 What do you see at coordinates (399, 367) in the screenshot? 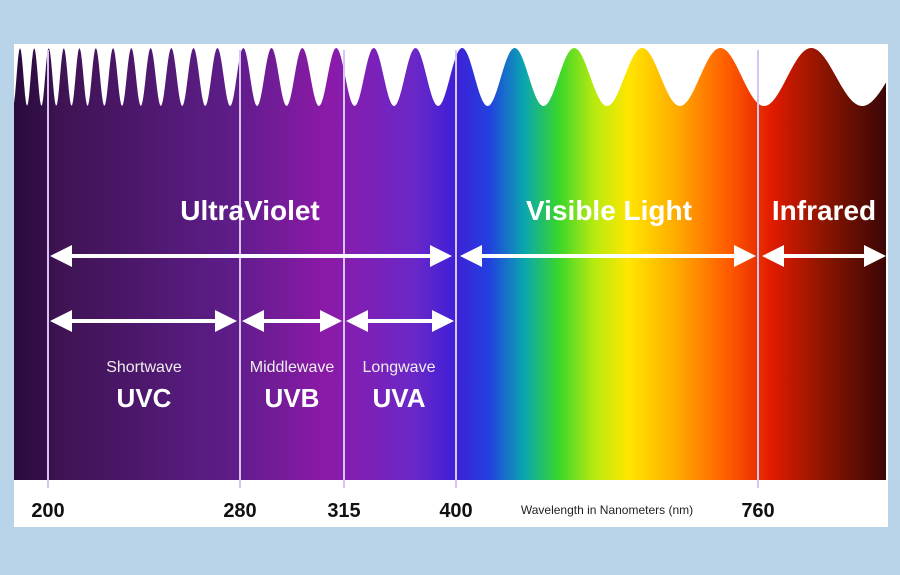
I see `uva-subtitle: Longwave` at bounding box center [399, 367].